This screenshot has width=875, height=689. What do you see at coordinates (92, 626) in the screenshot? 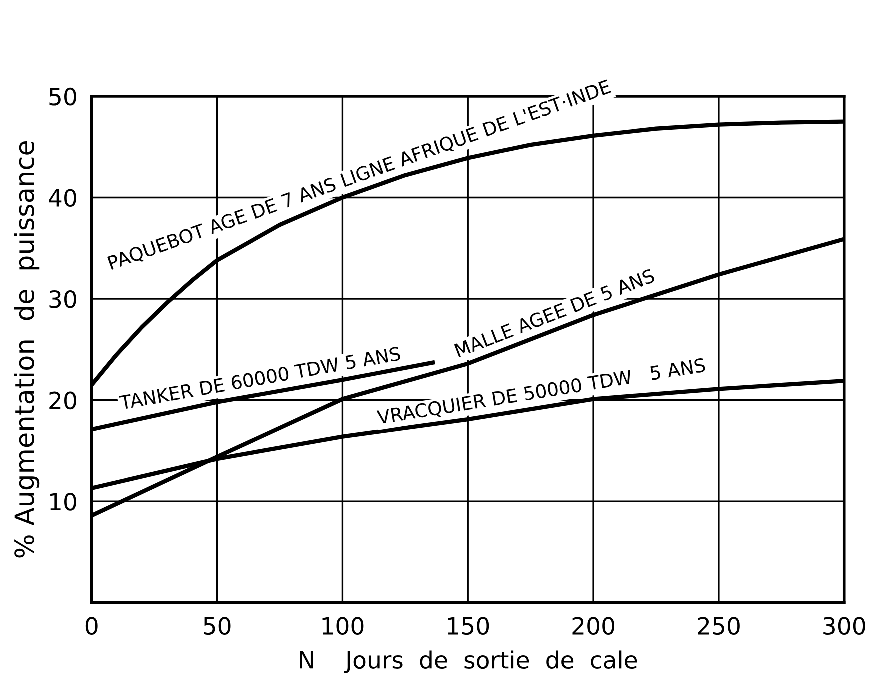
I see `x-tick-label: 0` at bounding box center [92, 626].